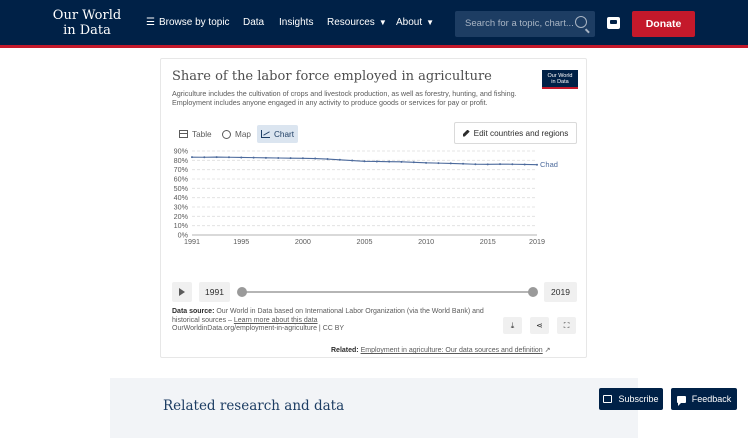 This screenshot has height=438, width=748. I want to click on edit-countries-button: Edit countries and regions, so click(515, 133).